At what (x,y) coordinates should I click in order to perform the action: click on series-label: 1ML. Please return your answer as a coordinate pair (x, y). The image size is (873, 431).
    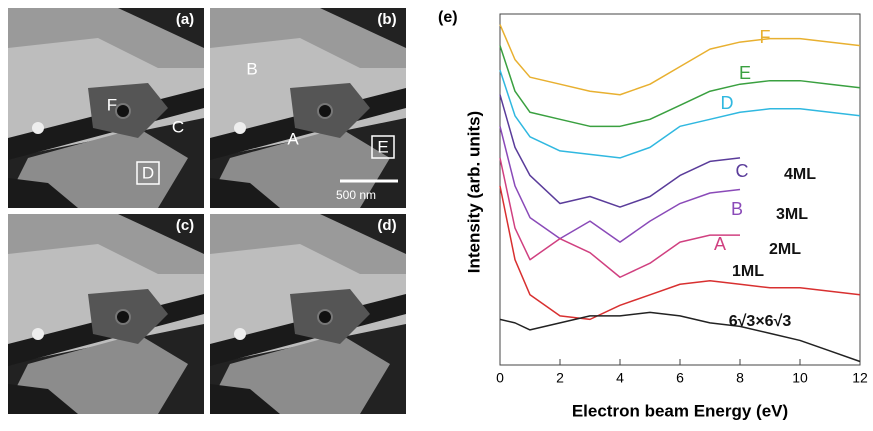
    Looking at the image, I should click on (748, 271).